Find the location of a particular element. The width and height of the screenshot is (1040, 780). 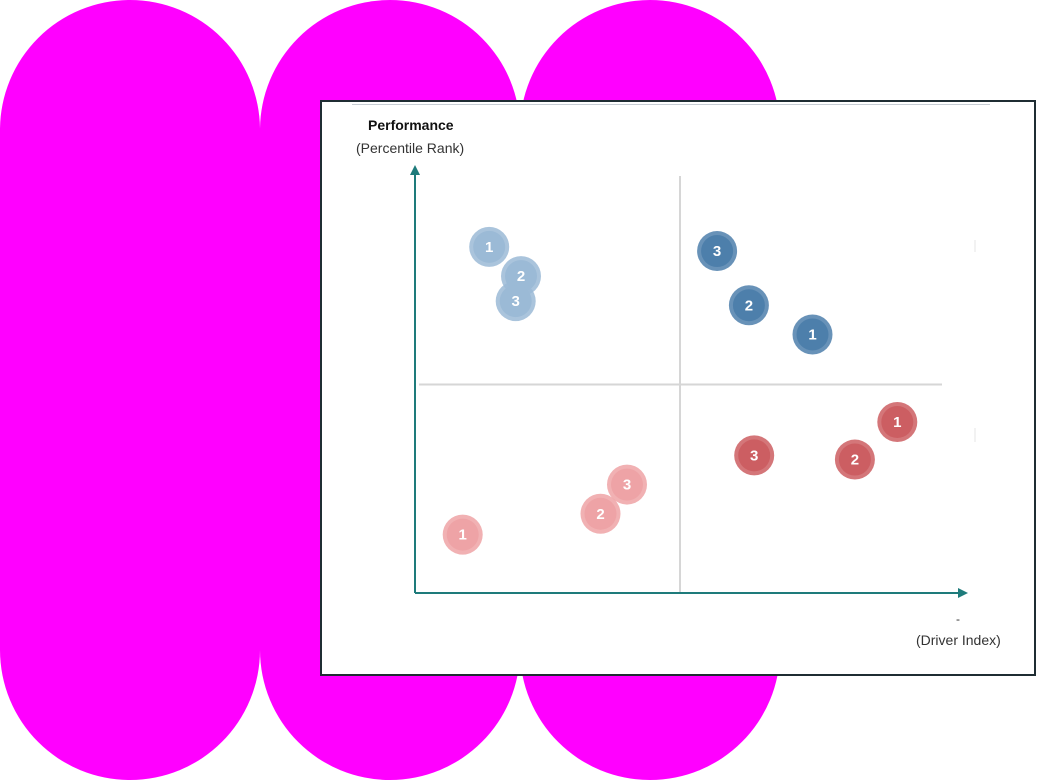

y-axis-arrow-icon is located at coordinates (415, 170).